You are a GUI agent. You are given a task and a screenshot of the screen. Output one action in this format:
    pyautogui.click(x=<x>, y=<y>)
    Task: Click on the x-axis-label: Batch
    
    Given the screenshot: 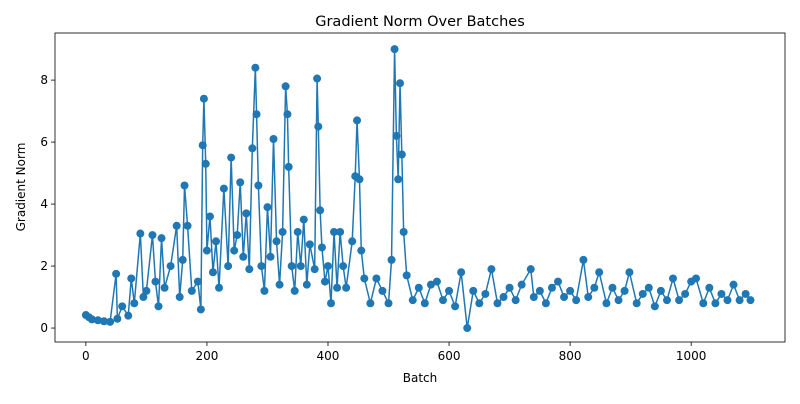 What is the action you would take?
    pyautogui.click(x=420, y=378)
    